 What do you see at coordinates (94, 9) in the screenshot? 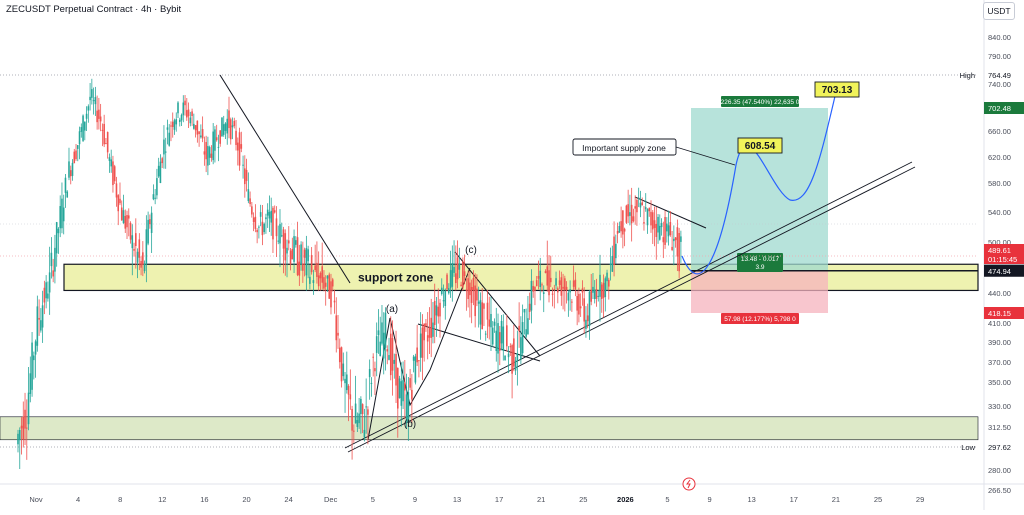
I see `symbol-title: ZECUSDT Perpetual Contract · 4h · Bybit` at bounding box center [94, 9].